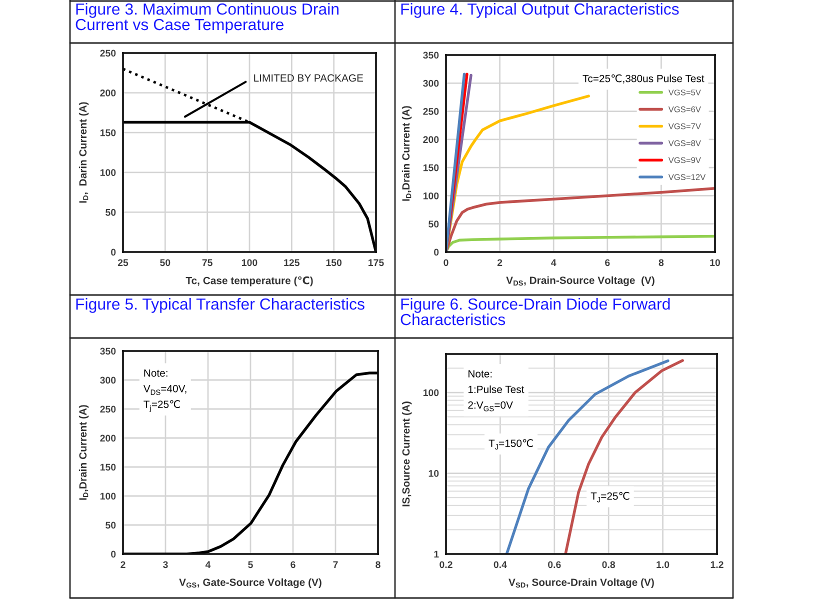  Describe the element at coordinates (335, 564) in the screenshot. I see `x-tick-label: 7` at that location.